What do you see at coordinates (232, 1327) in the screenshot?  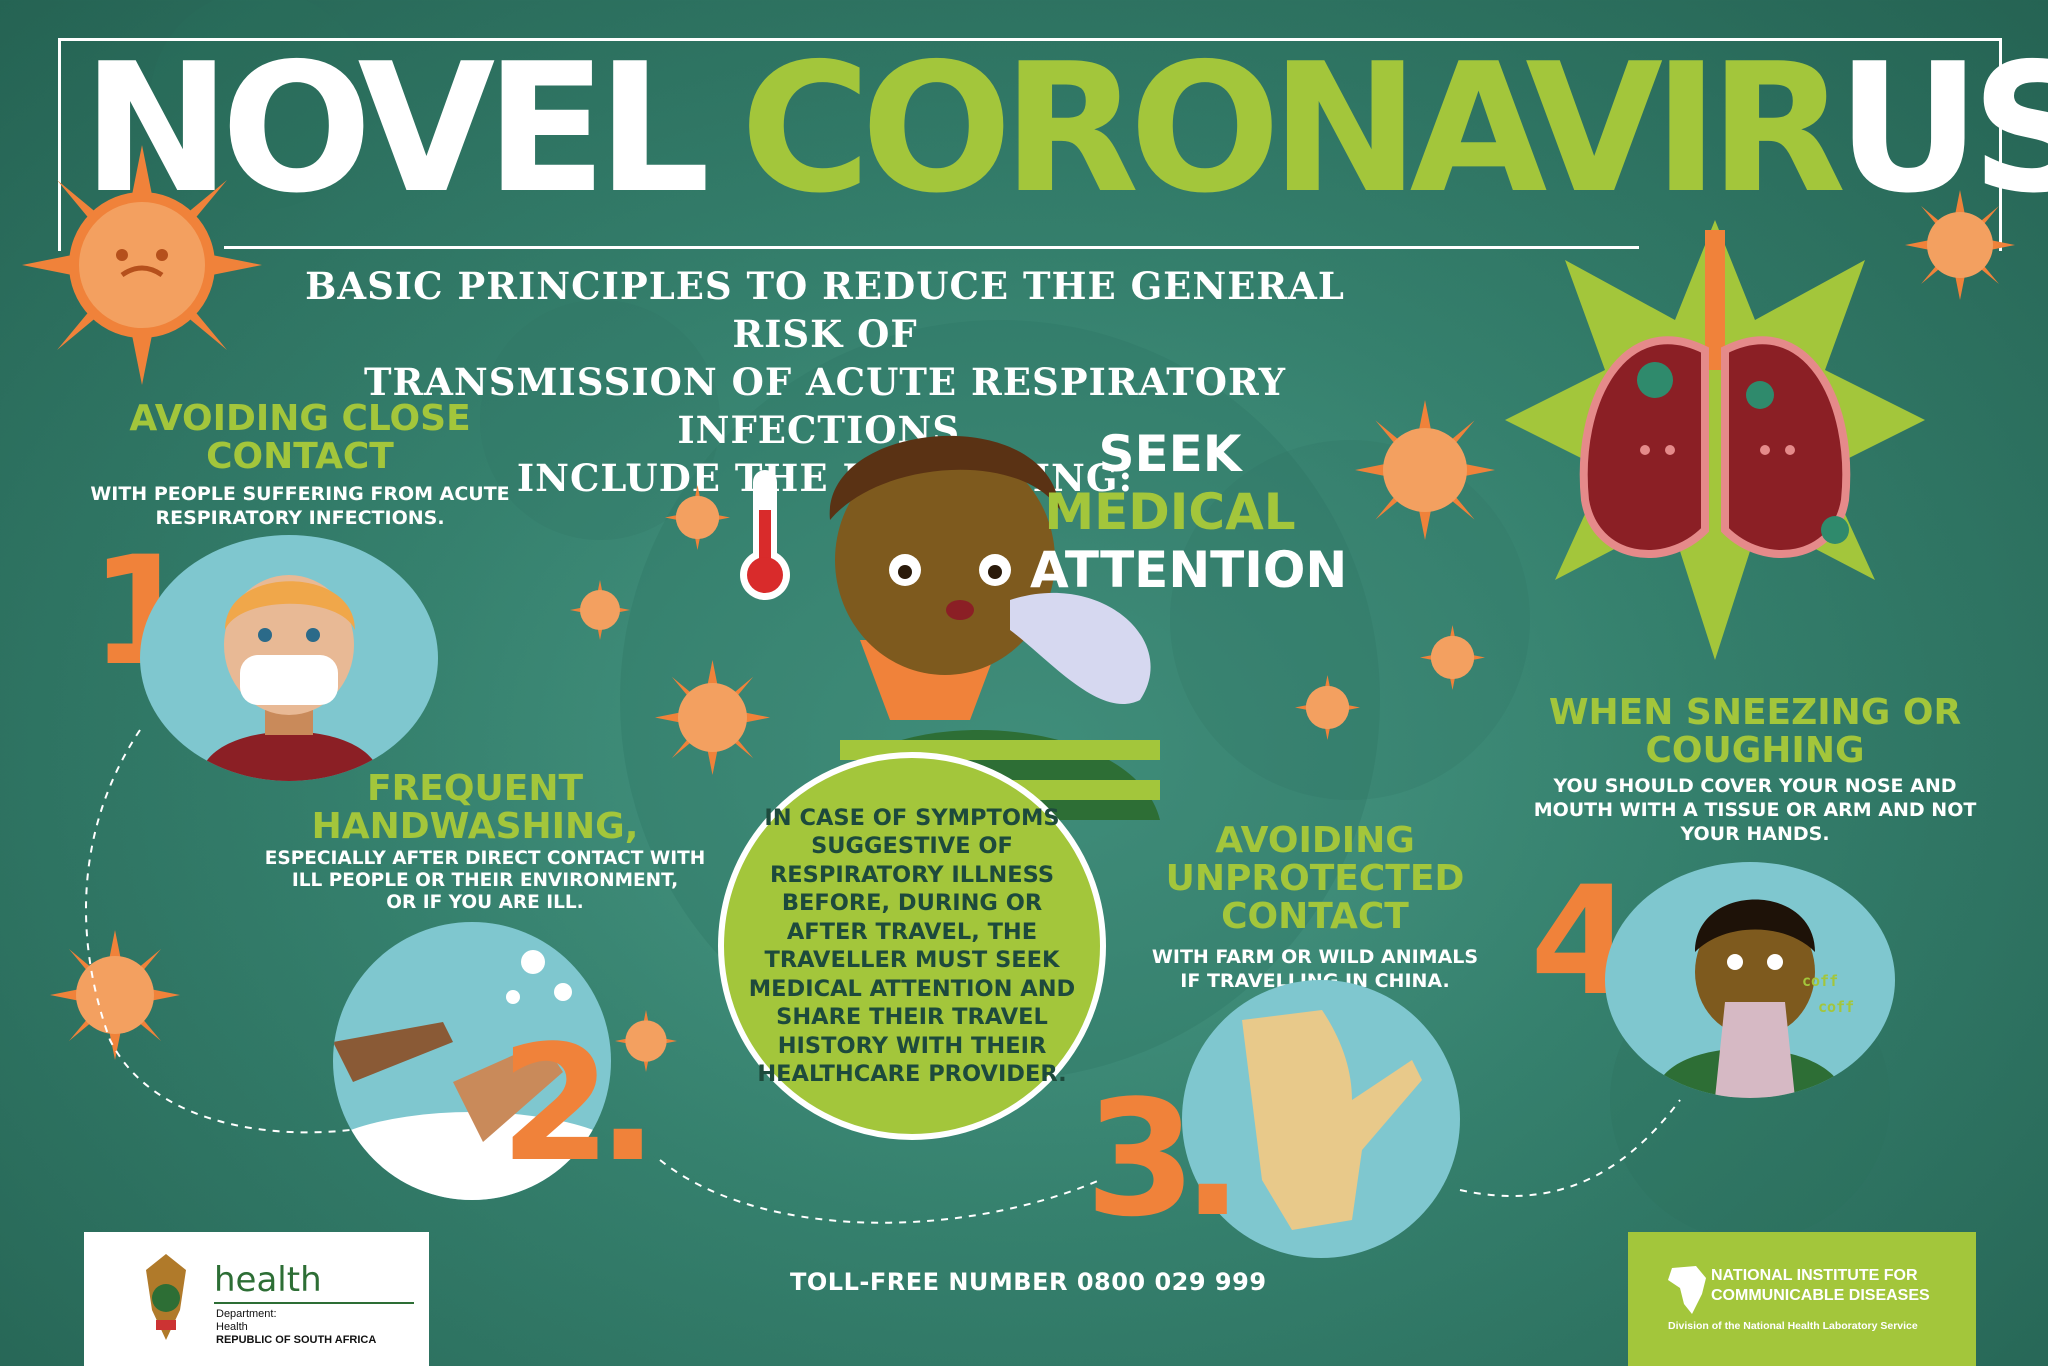 I see `dept-line-2: Health` at bounding box center [232, 1327].